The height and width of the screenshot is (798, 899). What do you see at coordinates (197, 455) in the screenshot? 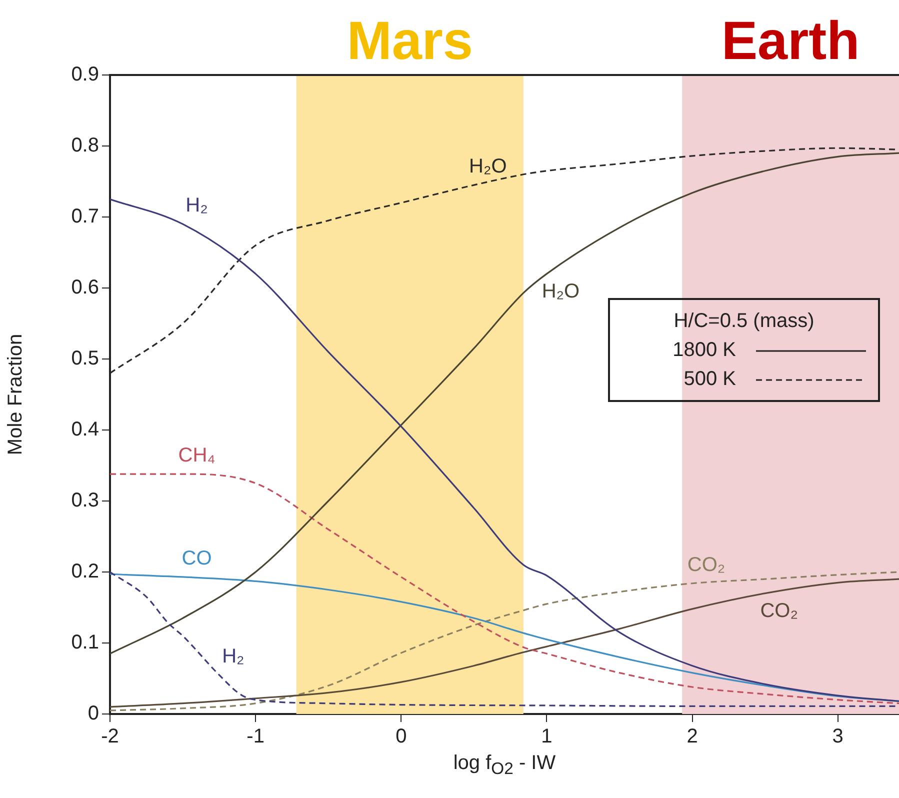
I see `annotation: CH₄` at bounding box center [197, 455].